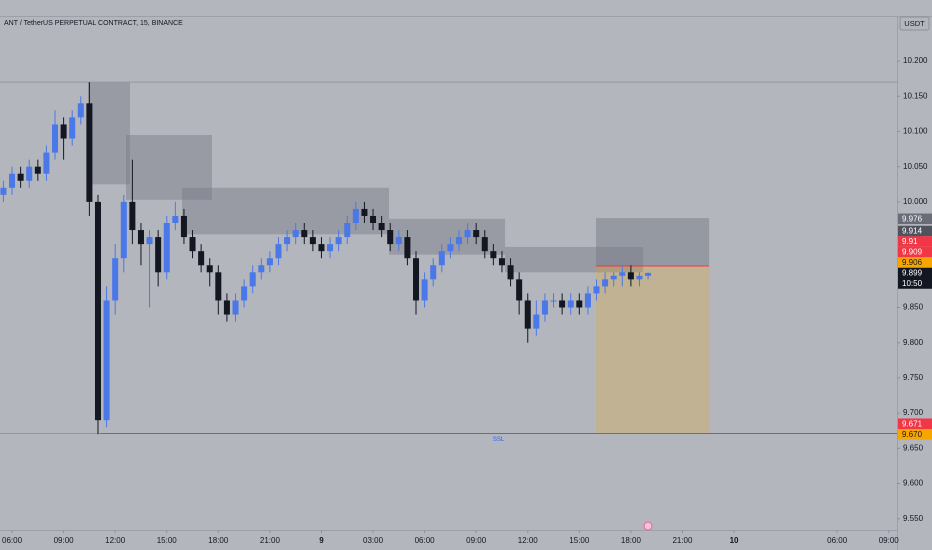  What do you see at coordinates (915, 166) in the screenshot?
I see `y-tick-label: 10.050` at bounding box center [915, 166].